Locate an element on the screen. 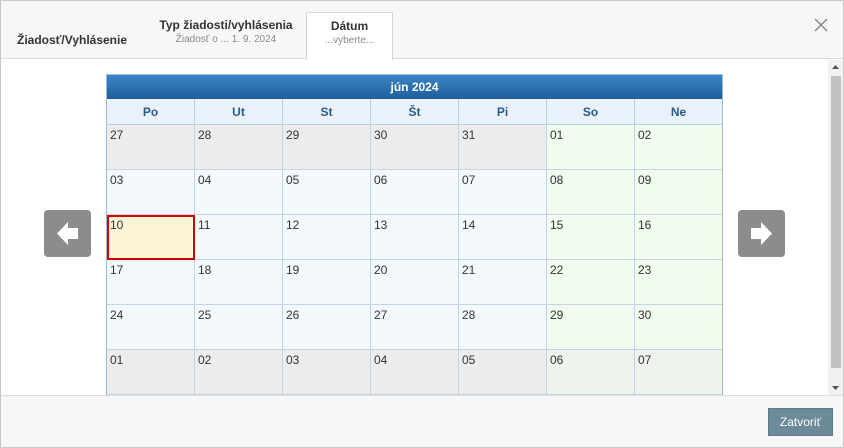 This screenshot has height=448, width=844. calendar-month-title: jún 2024 is located at coordinates (414, 87).